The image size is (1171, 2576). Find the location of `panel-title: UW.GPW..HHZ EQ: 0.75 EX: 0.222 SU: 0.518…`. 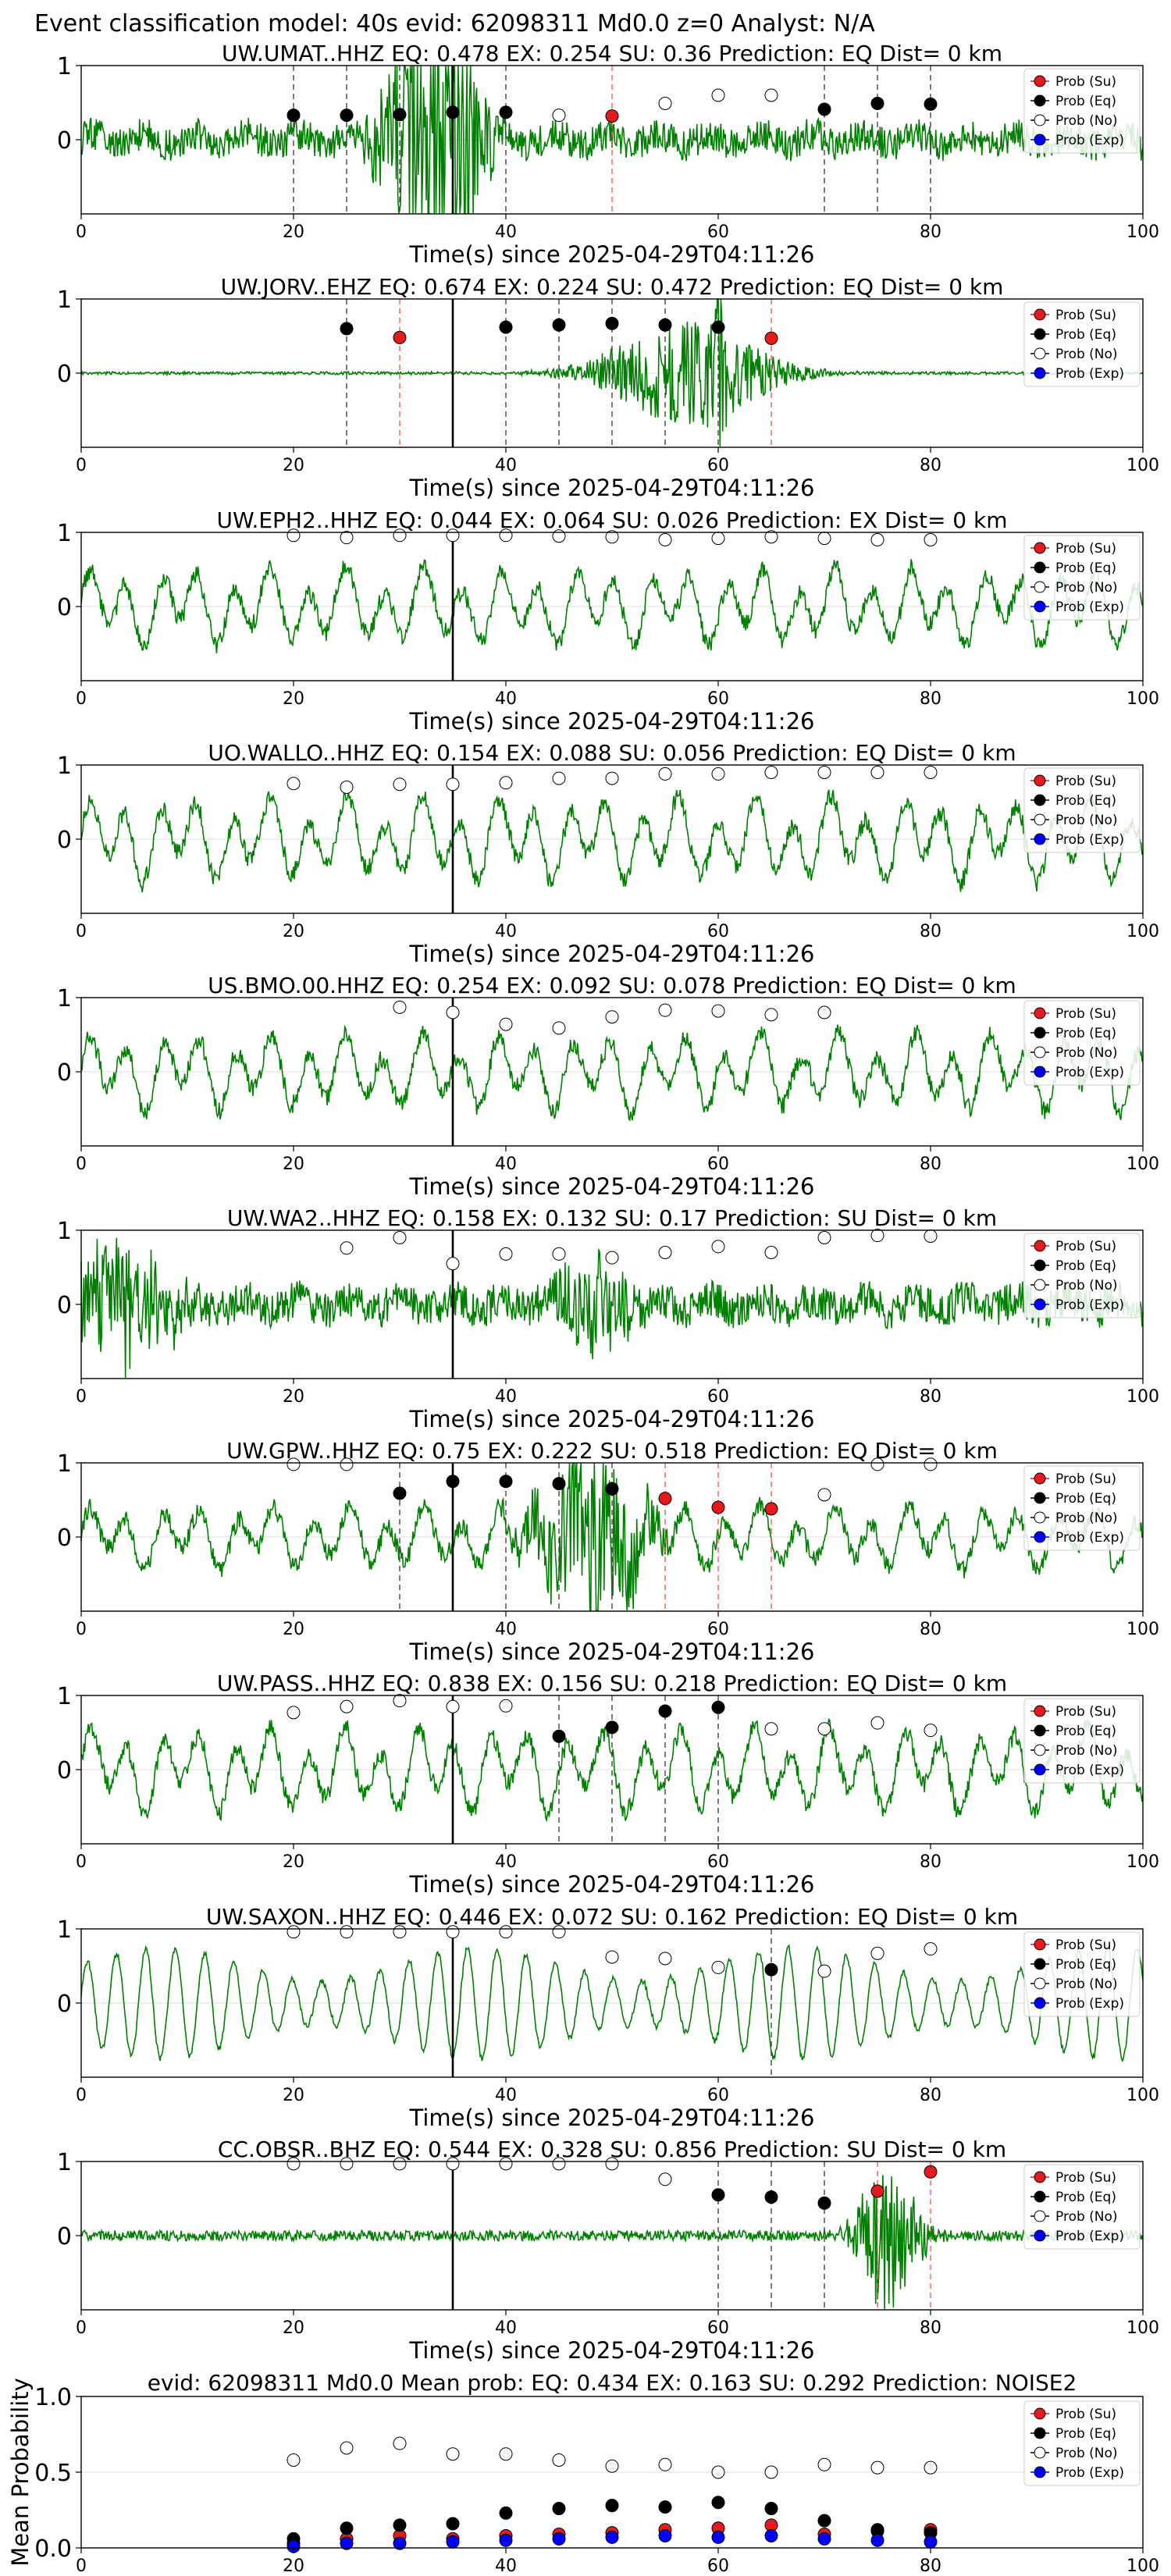

panel-title: UW.GPW..HHZ EQ: 0.75 EX: 0.222 SU: 0.518… is located at coordinates (612, 1451).